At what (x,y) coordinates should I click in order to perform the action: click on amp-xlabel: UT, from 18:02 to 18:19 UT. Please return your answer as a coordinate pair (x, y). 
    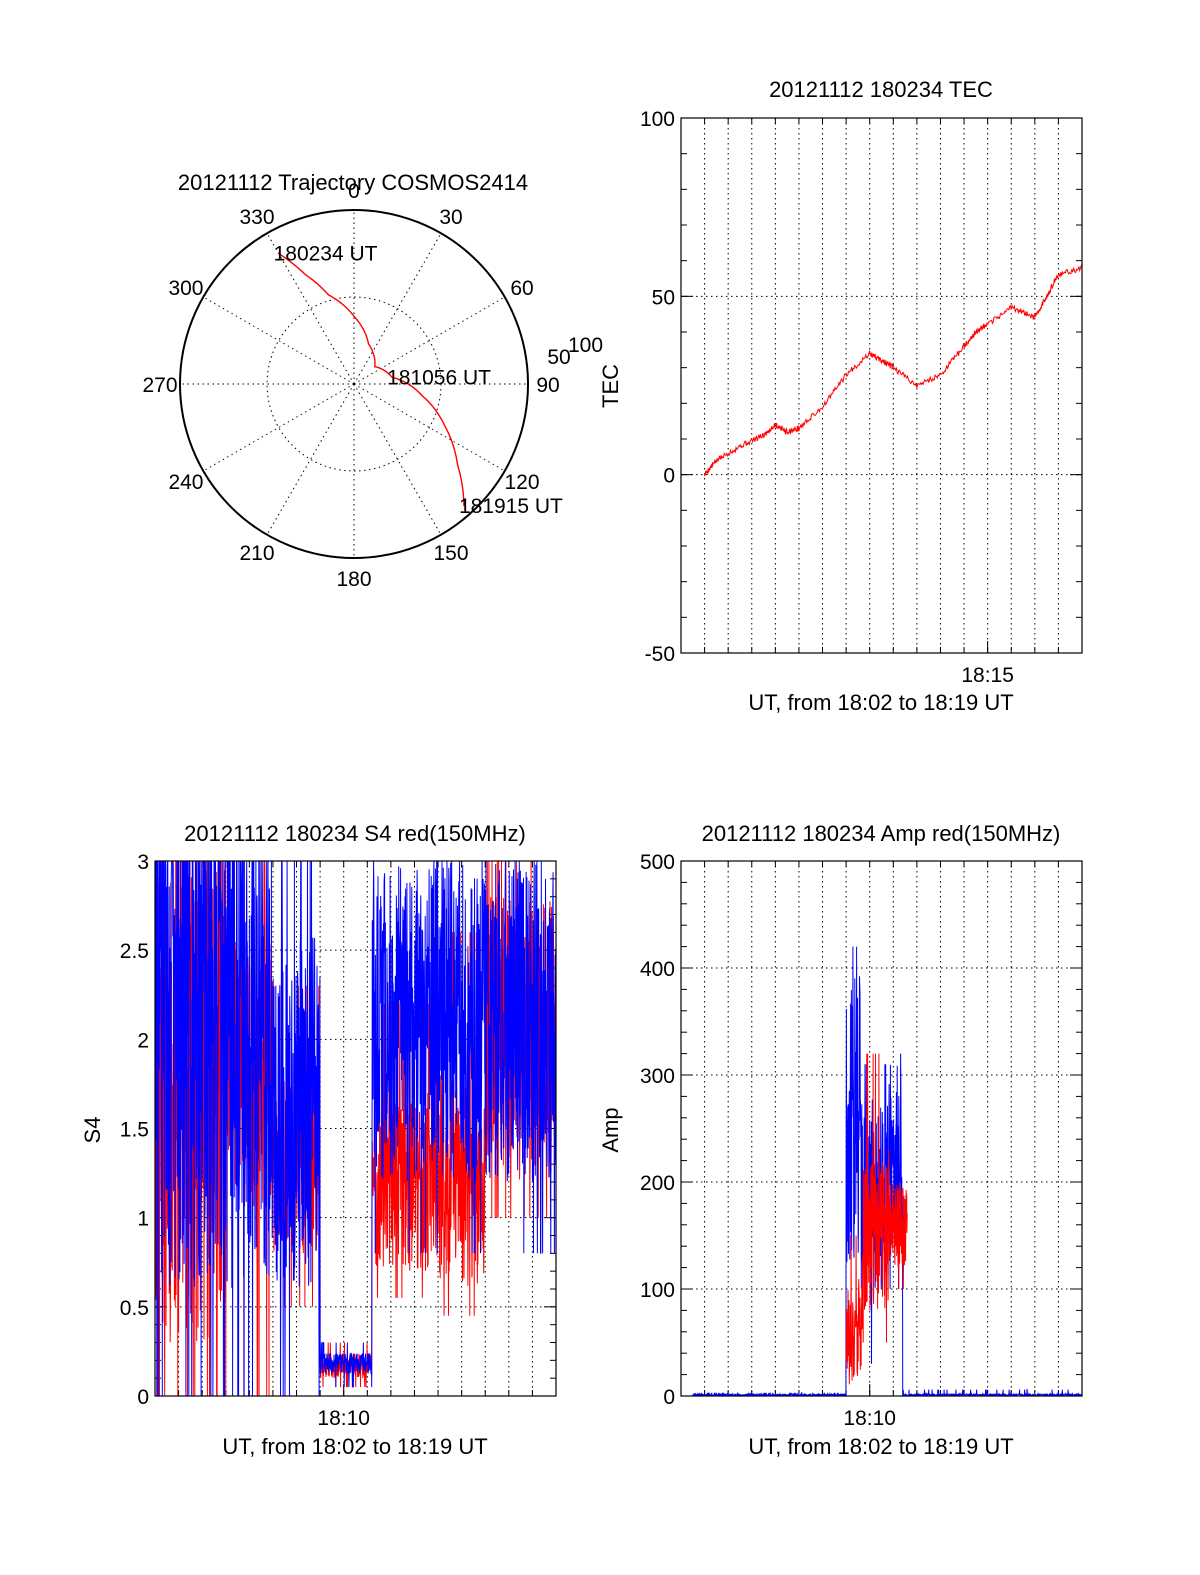
    Looking at the image, I should click on (880, 1446).